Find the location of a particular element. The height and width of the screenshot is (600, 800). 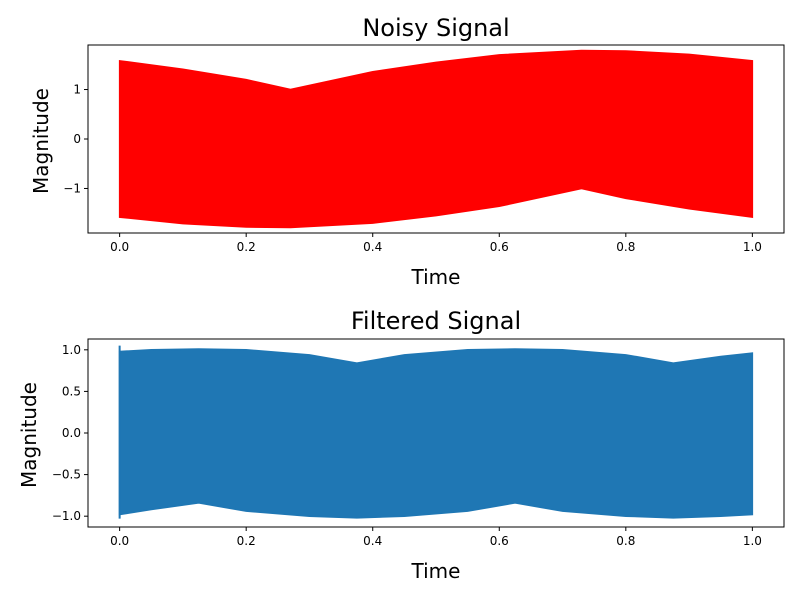

noisy-signal-xtick-label: 0.0 is located at coordinates (119, 247).